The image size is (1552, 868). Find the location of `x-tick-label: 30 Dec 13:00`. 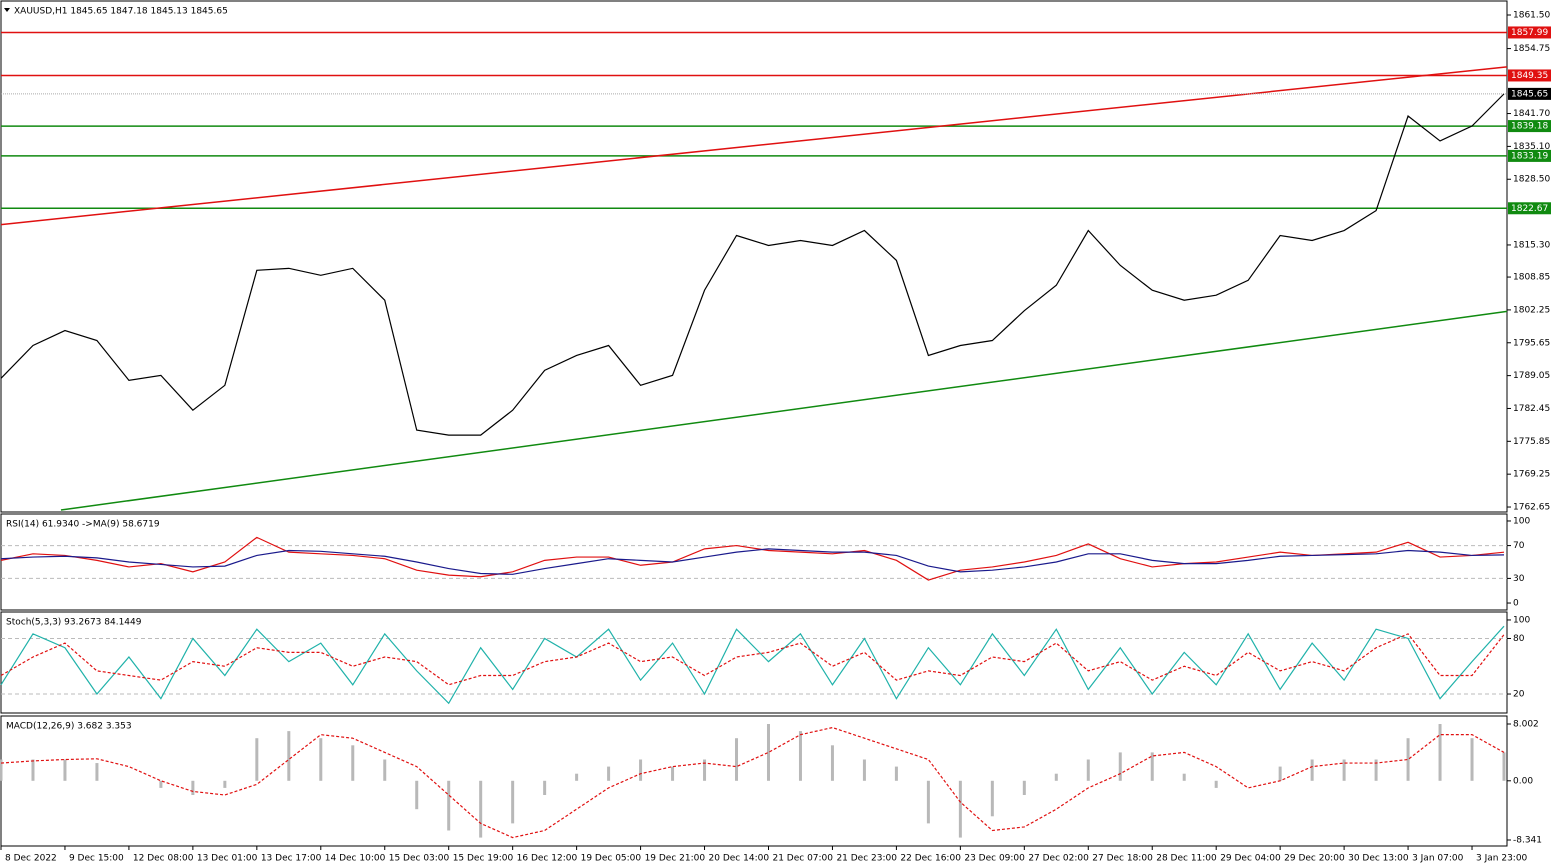

x-tick-label: 30 Dec 13:00 is located at coordinates (1378, 859).